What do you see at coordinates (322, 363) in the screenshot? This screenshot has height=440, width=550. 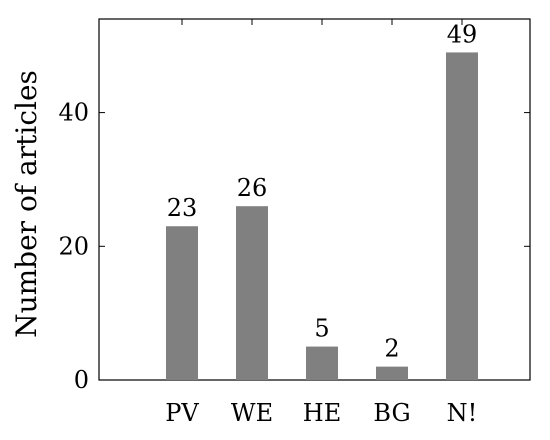 I see `bar-he` at bounding box center [322, 363].